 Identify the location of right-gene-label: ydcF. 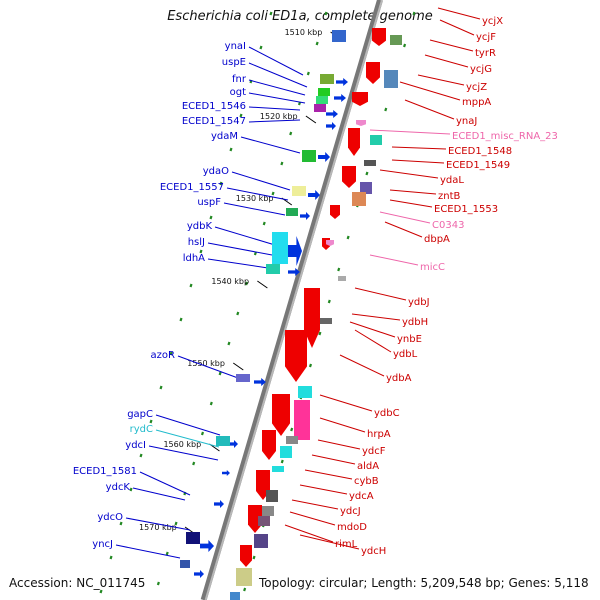
(374, 451).